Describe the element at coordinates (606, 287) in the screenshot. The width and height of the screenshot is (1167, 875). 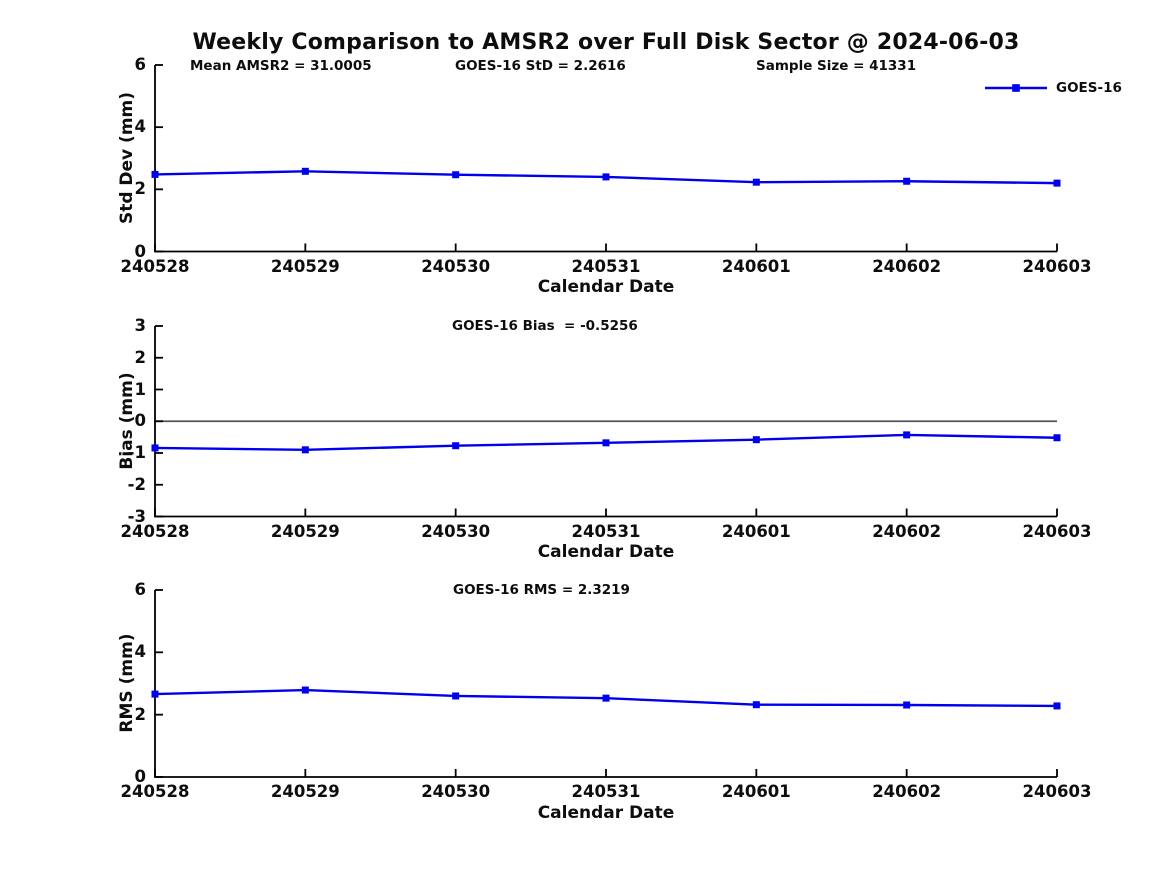
I see `x-axis-label-1: Calendar Date` at that location.